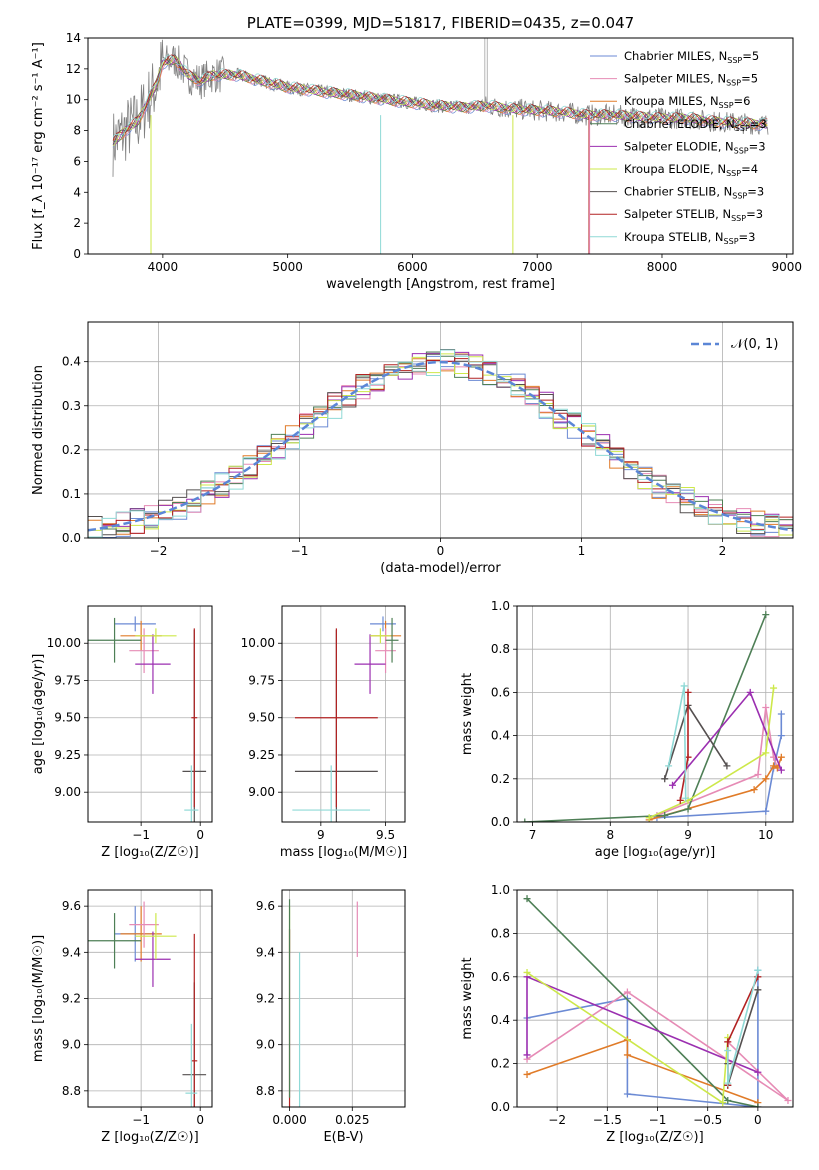 This screenshot has width=819, height=1170. What do you see at coordinates (71, 999) in the screenshot?
I see `y-tick-label: 9.2` at bounding box center [71, 999].